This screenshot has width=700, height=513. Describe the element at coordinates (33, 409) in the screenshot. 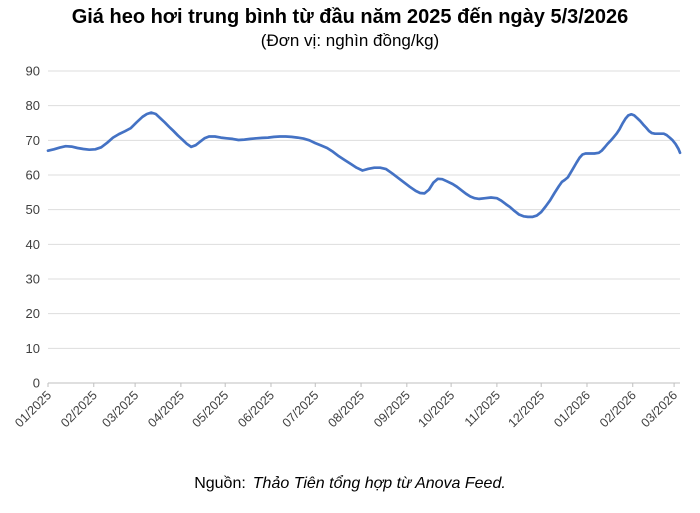

I see `x-axis-label: 01/2025` at that location.